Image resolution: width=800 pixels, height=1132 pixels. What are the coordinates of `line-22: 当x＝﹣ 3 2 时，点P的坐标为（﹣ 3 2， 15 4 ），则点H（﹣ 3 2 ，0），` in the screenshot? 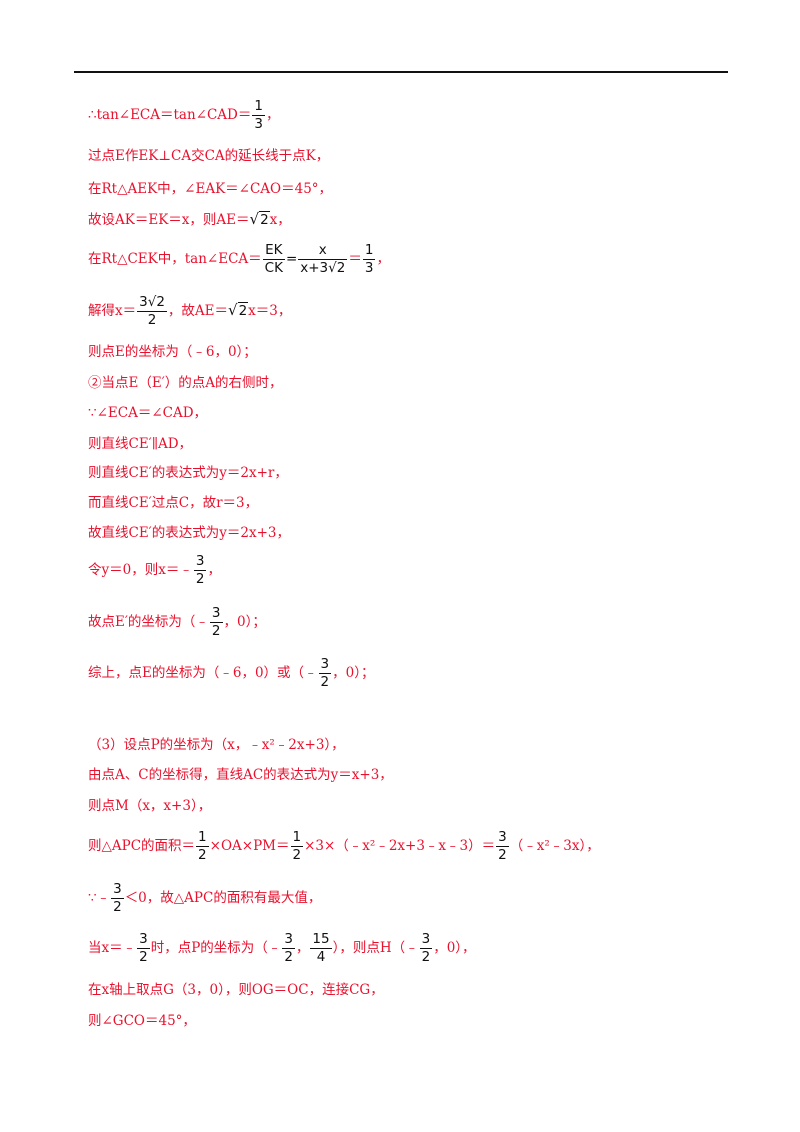 It's located at (282, 948).